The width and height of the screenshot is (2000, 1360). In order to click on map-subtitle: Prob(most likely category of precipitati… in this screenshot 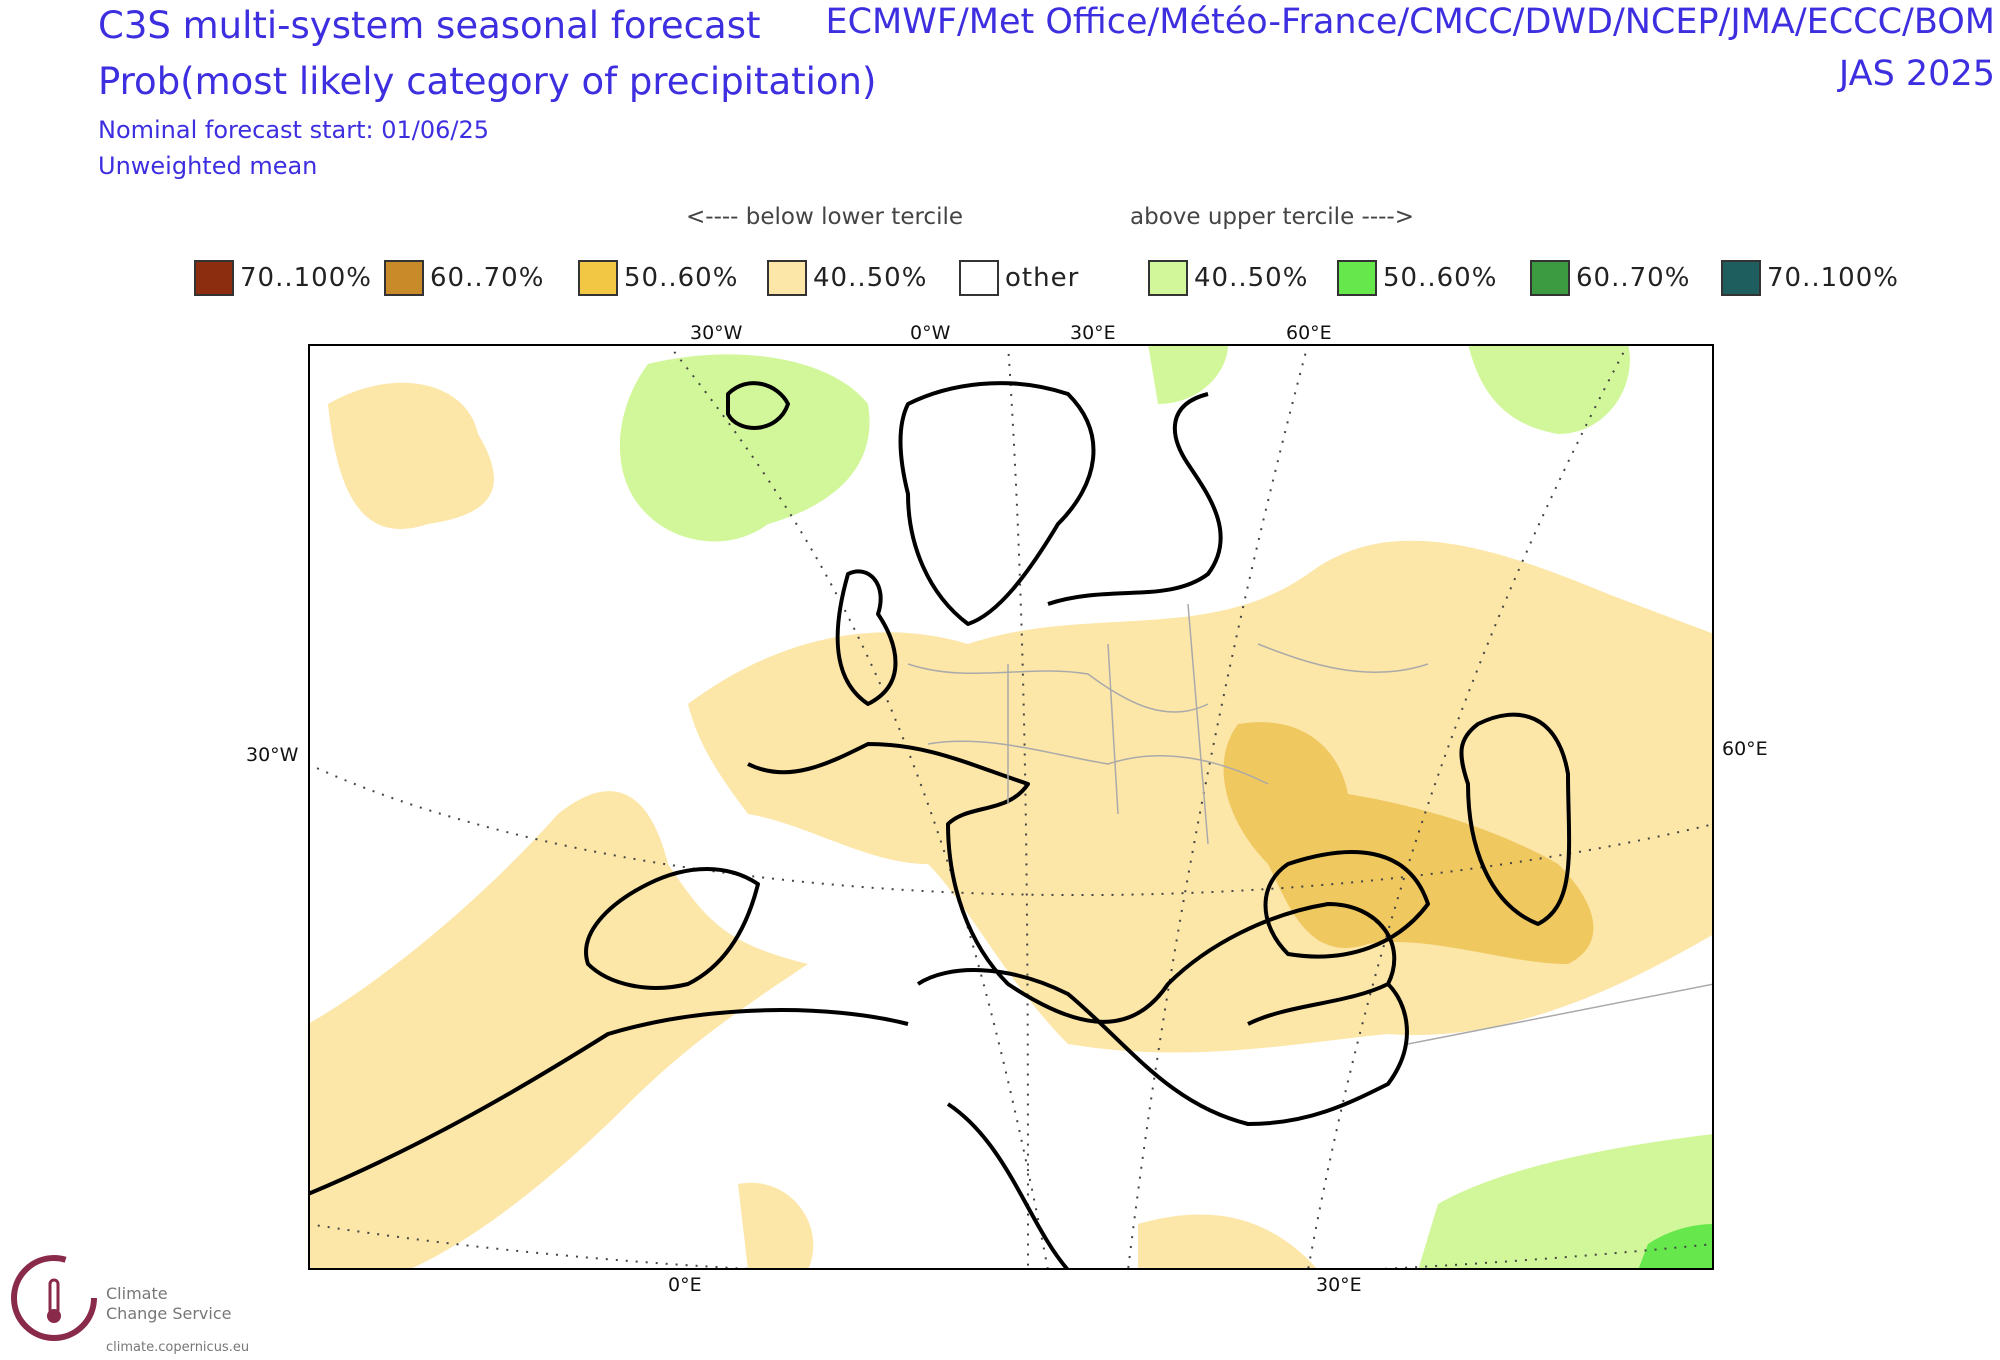, I will do `click(487, 81)`.